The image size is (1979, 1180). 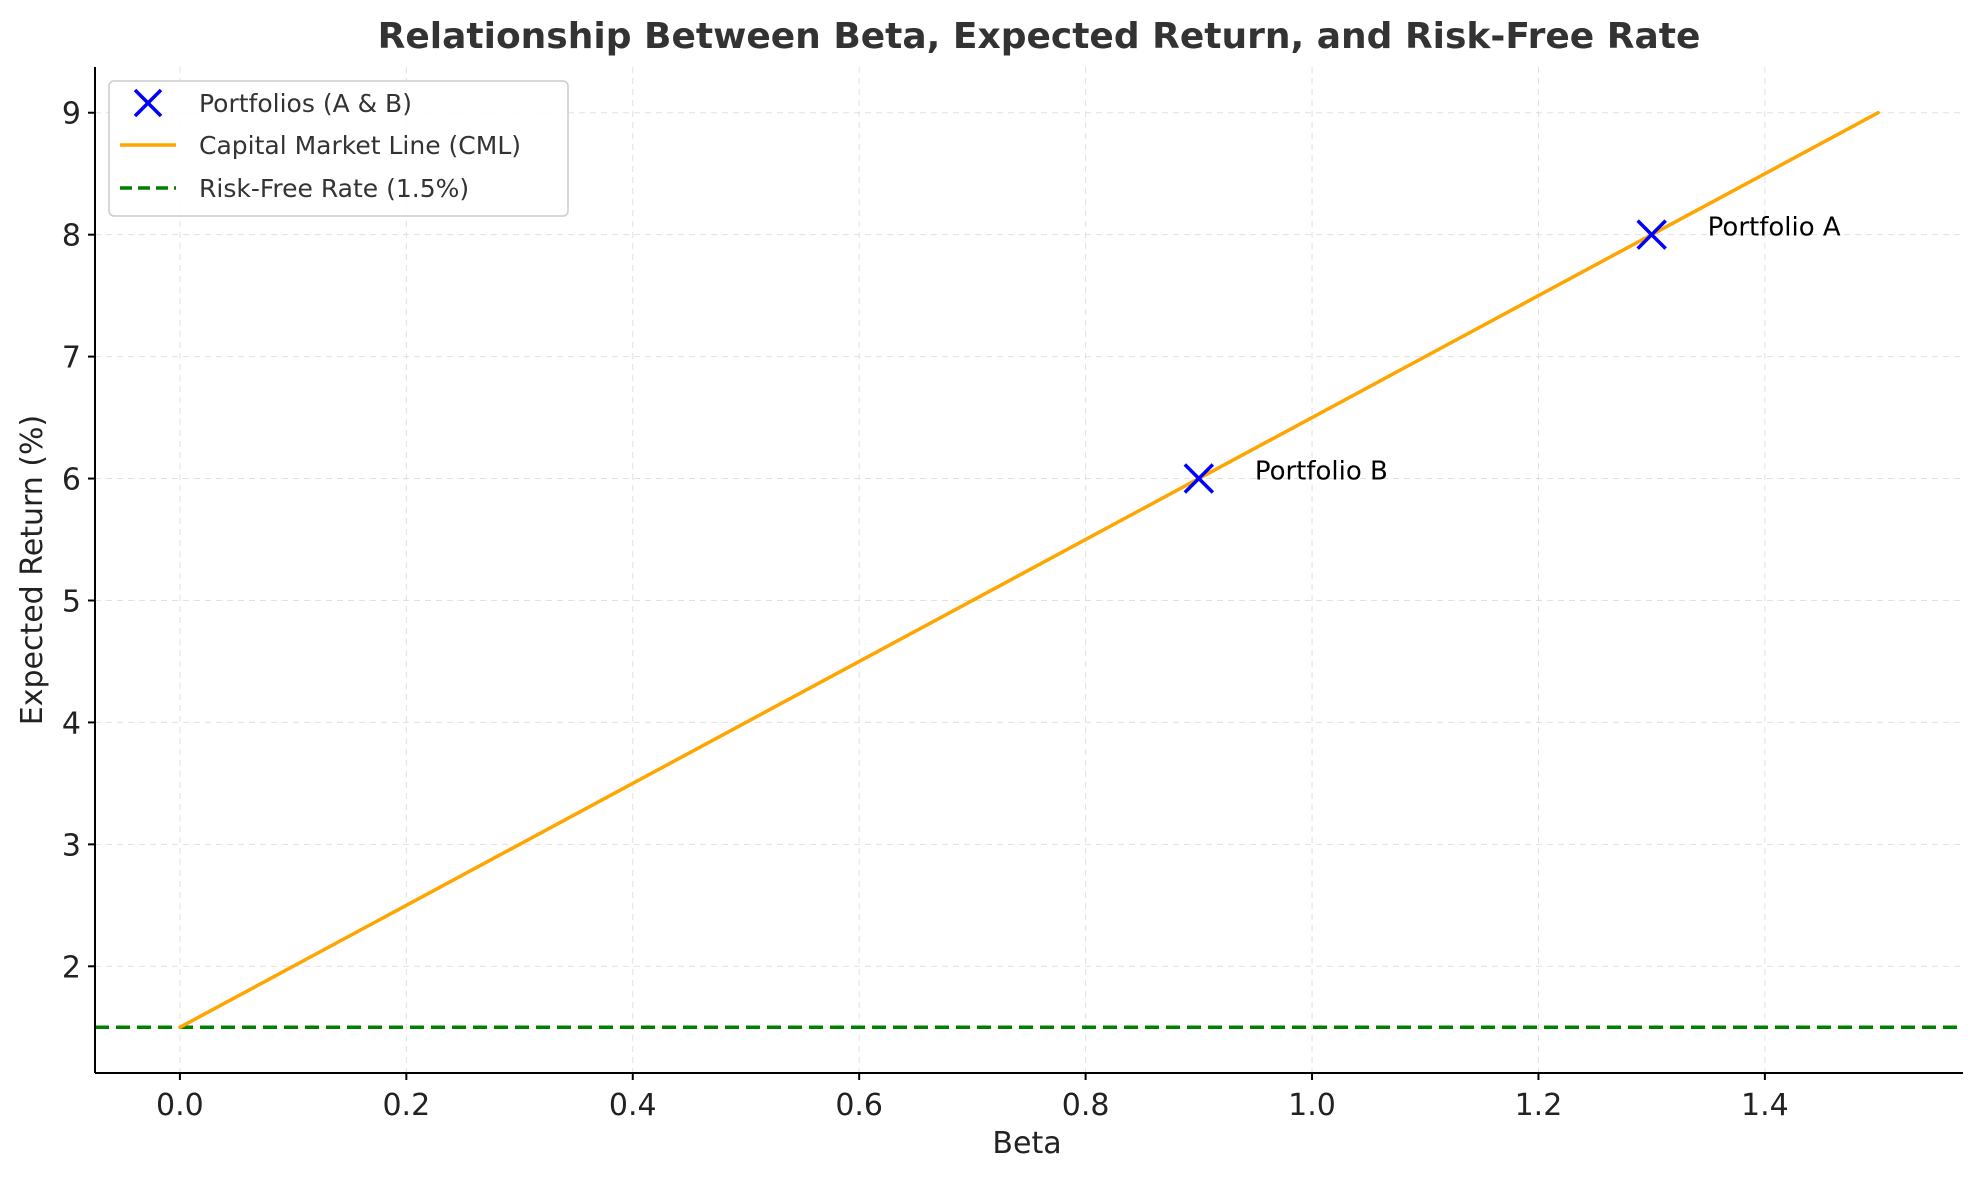 I want to click on x-tick-label: 0.4, so click(x=633, y=1105).